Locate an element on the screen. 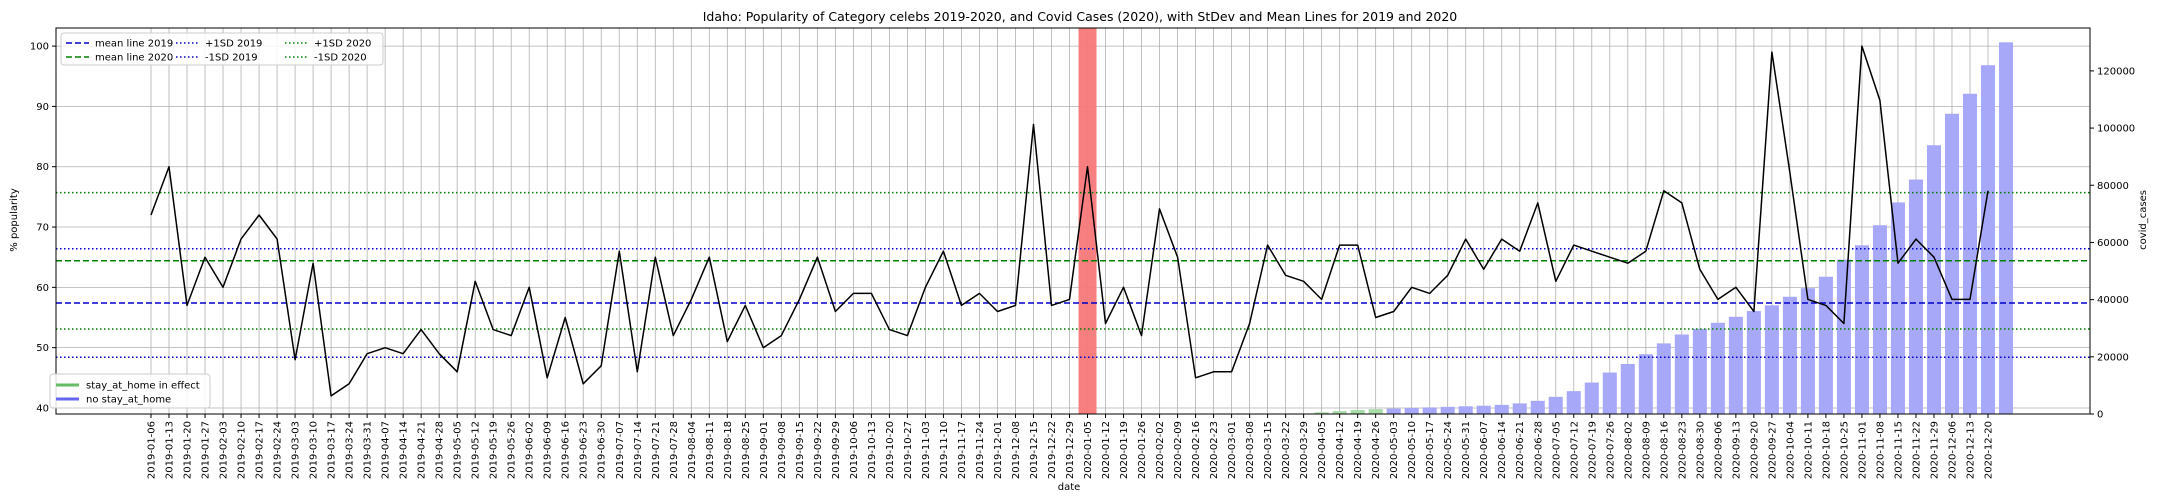 This screenshot has height=504, width=2160. x-tick-label: 2020-07-12 is located at coordinates (1574, 450).